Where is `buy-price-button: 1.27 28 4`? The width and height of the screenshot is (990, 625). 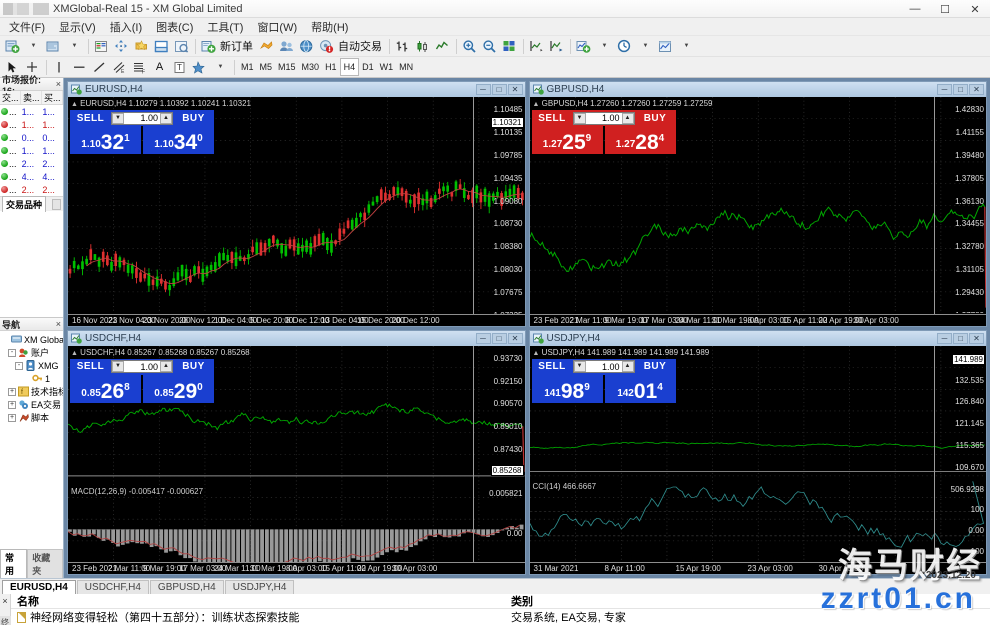
buy-price-button: 1.27 28 4 is located at coordinates (640, 140).